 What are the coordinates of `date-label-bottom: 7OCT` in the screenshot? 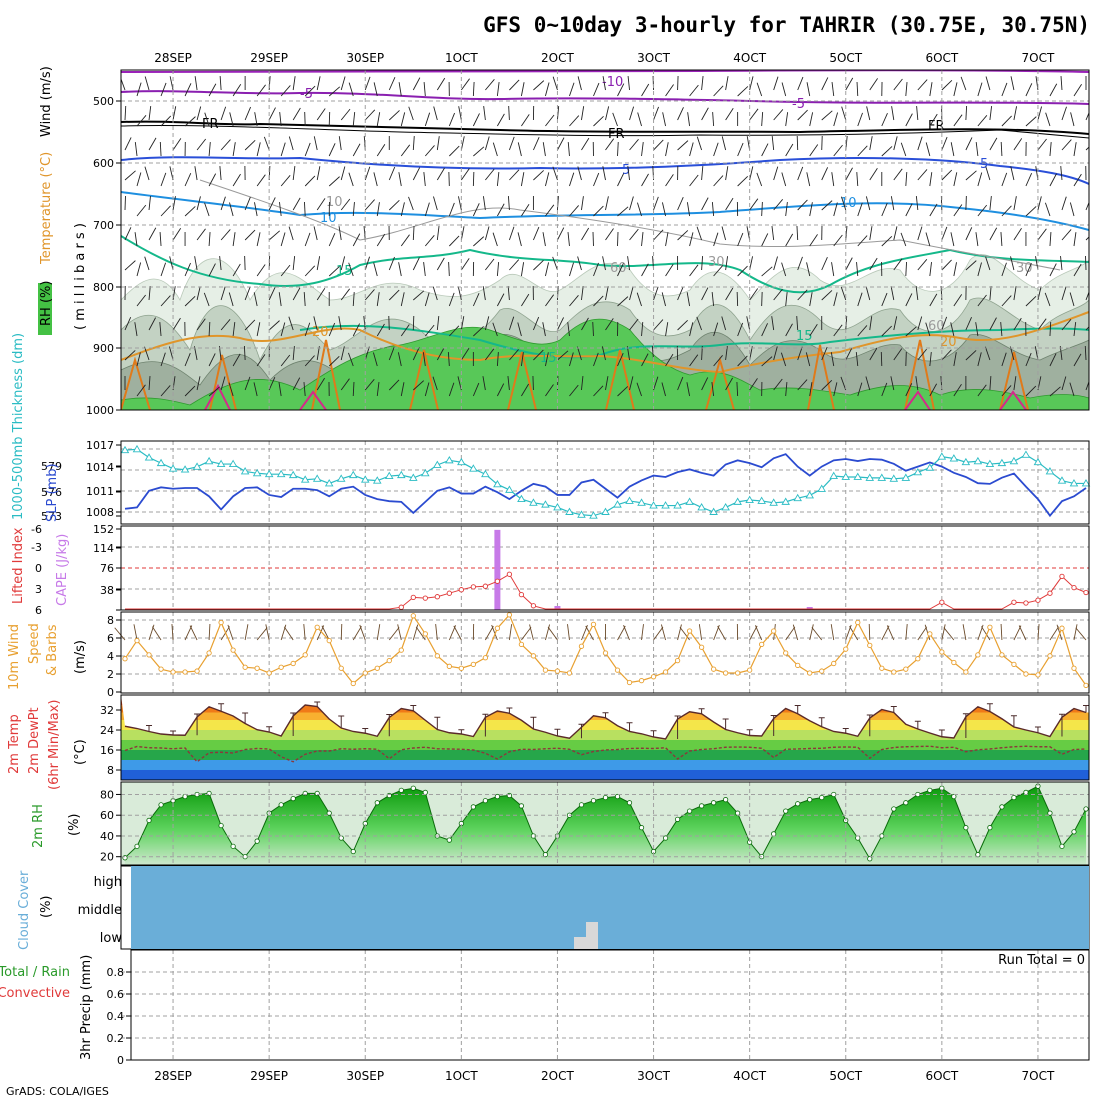 It's located at (1038, 1076).